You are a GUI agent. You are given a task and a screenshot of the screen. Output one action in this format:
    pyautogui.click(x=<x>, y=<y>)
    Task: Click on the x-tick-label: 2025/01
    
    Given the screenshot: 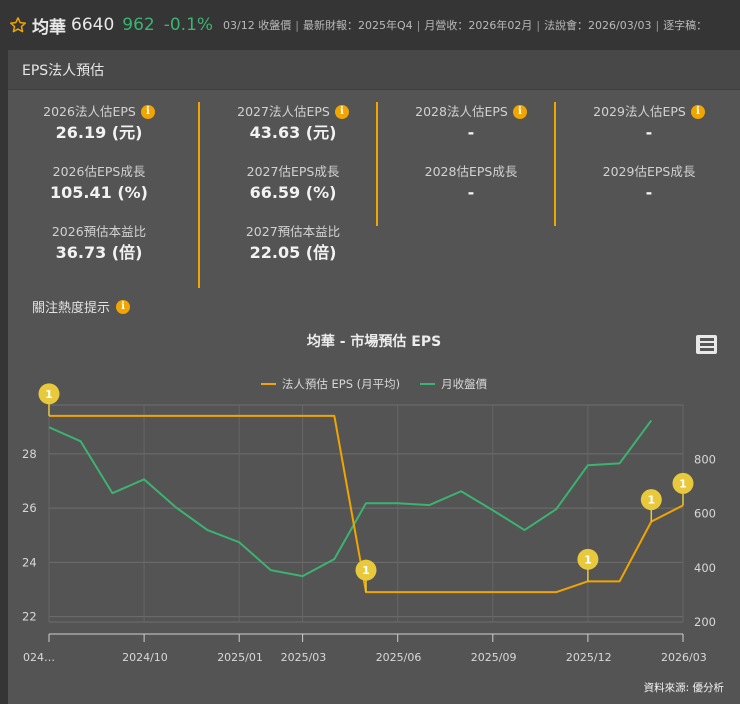 What is the action you would take?
    pyautogui.click(x=240, y=657)
    